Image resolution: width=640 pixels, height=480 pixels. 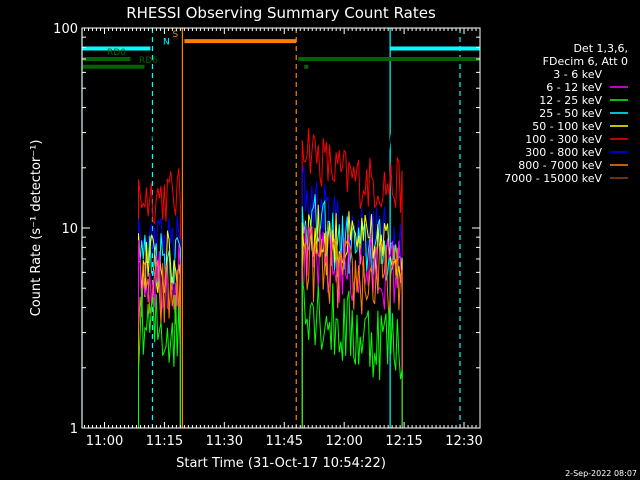 What do you see at coordinates (574, 87) in the screenshot?
I see `legend-label-1: 6 - 12 keV` at bounding box center [574, 87].